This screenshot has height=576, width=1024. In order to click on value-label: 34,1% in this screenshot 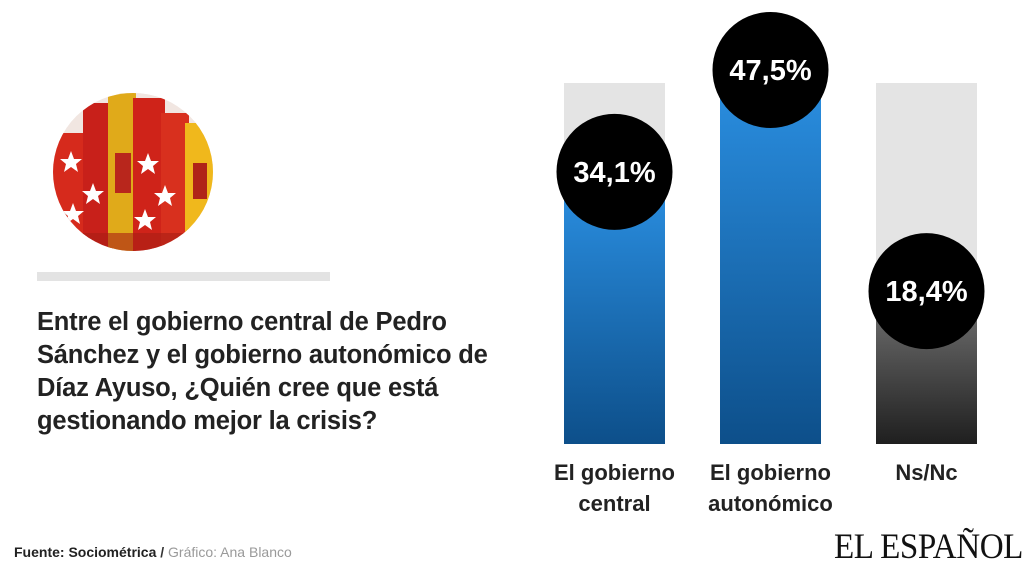, I will do `click(614, 173)`.